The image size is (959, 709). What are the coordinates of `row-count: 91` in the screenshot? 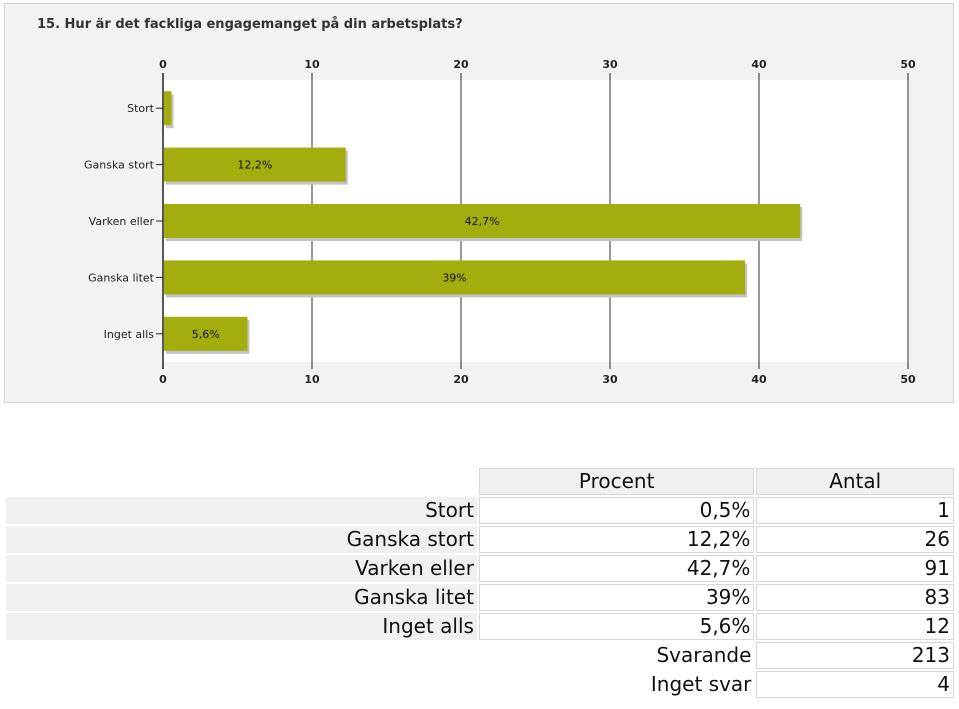 It's located at (855, 568).